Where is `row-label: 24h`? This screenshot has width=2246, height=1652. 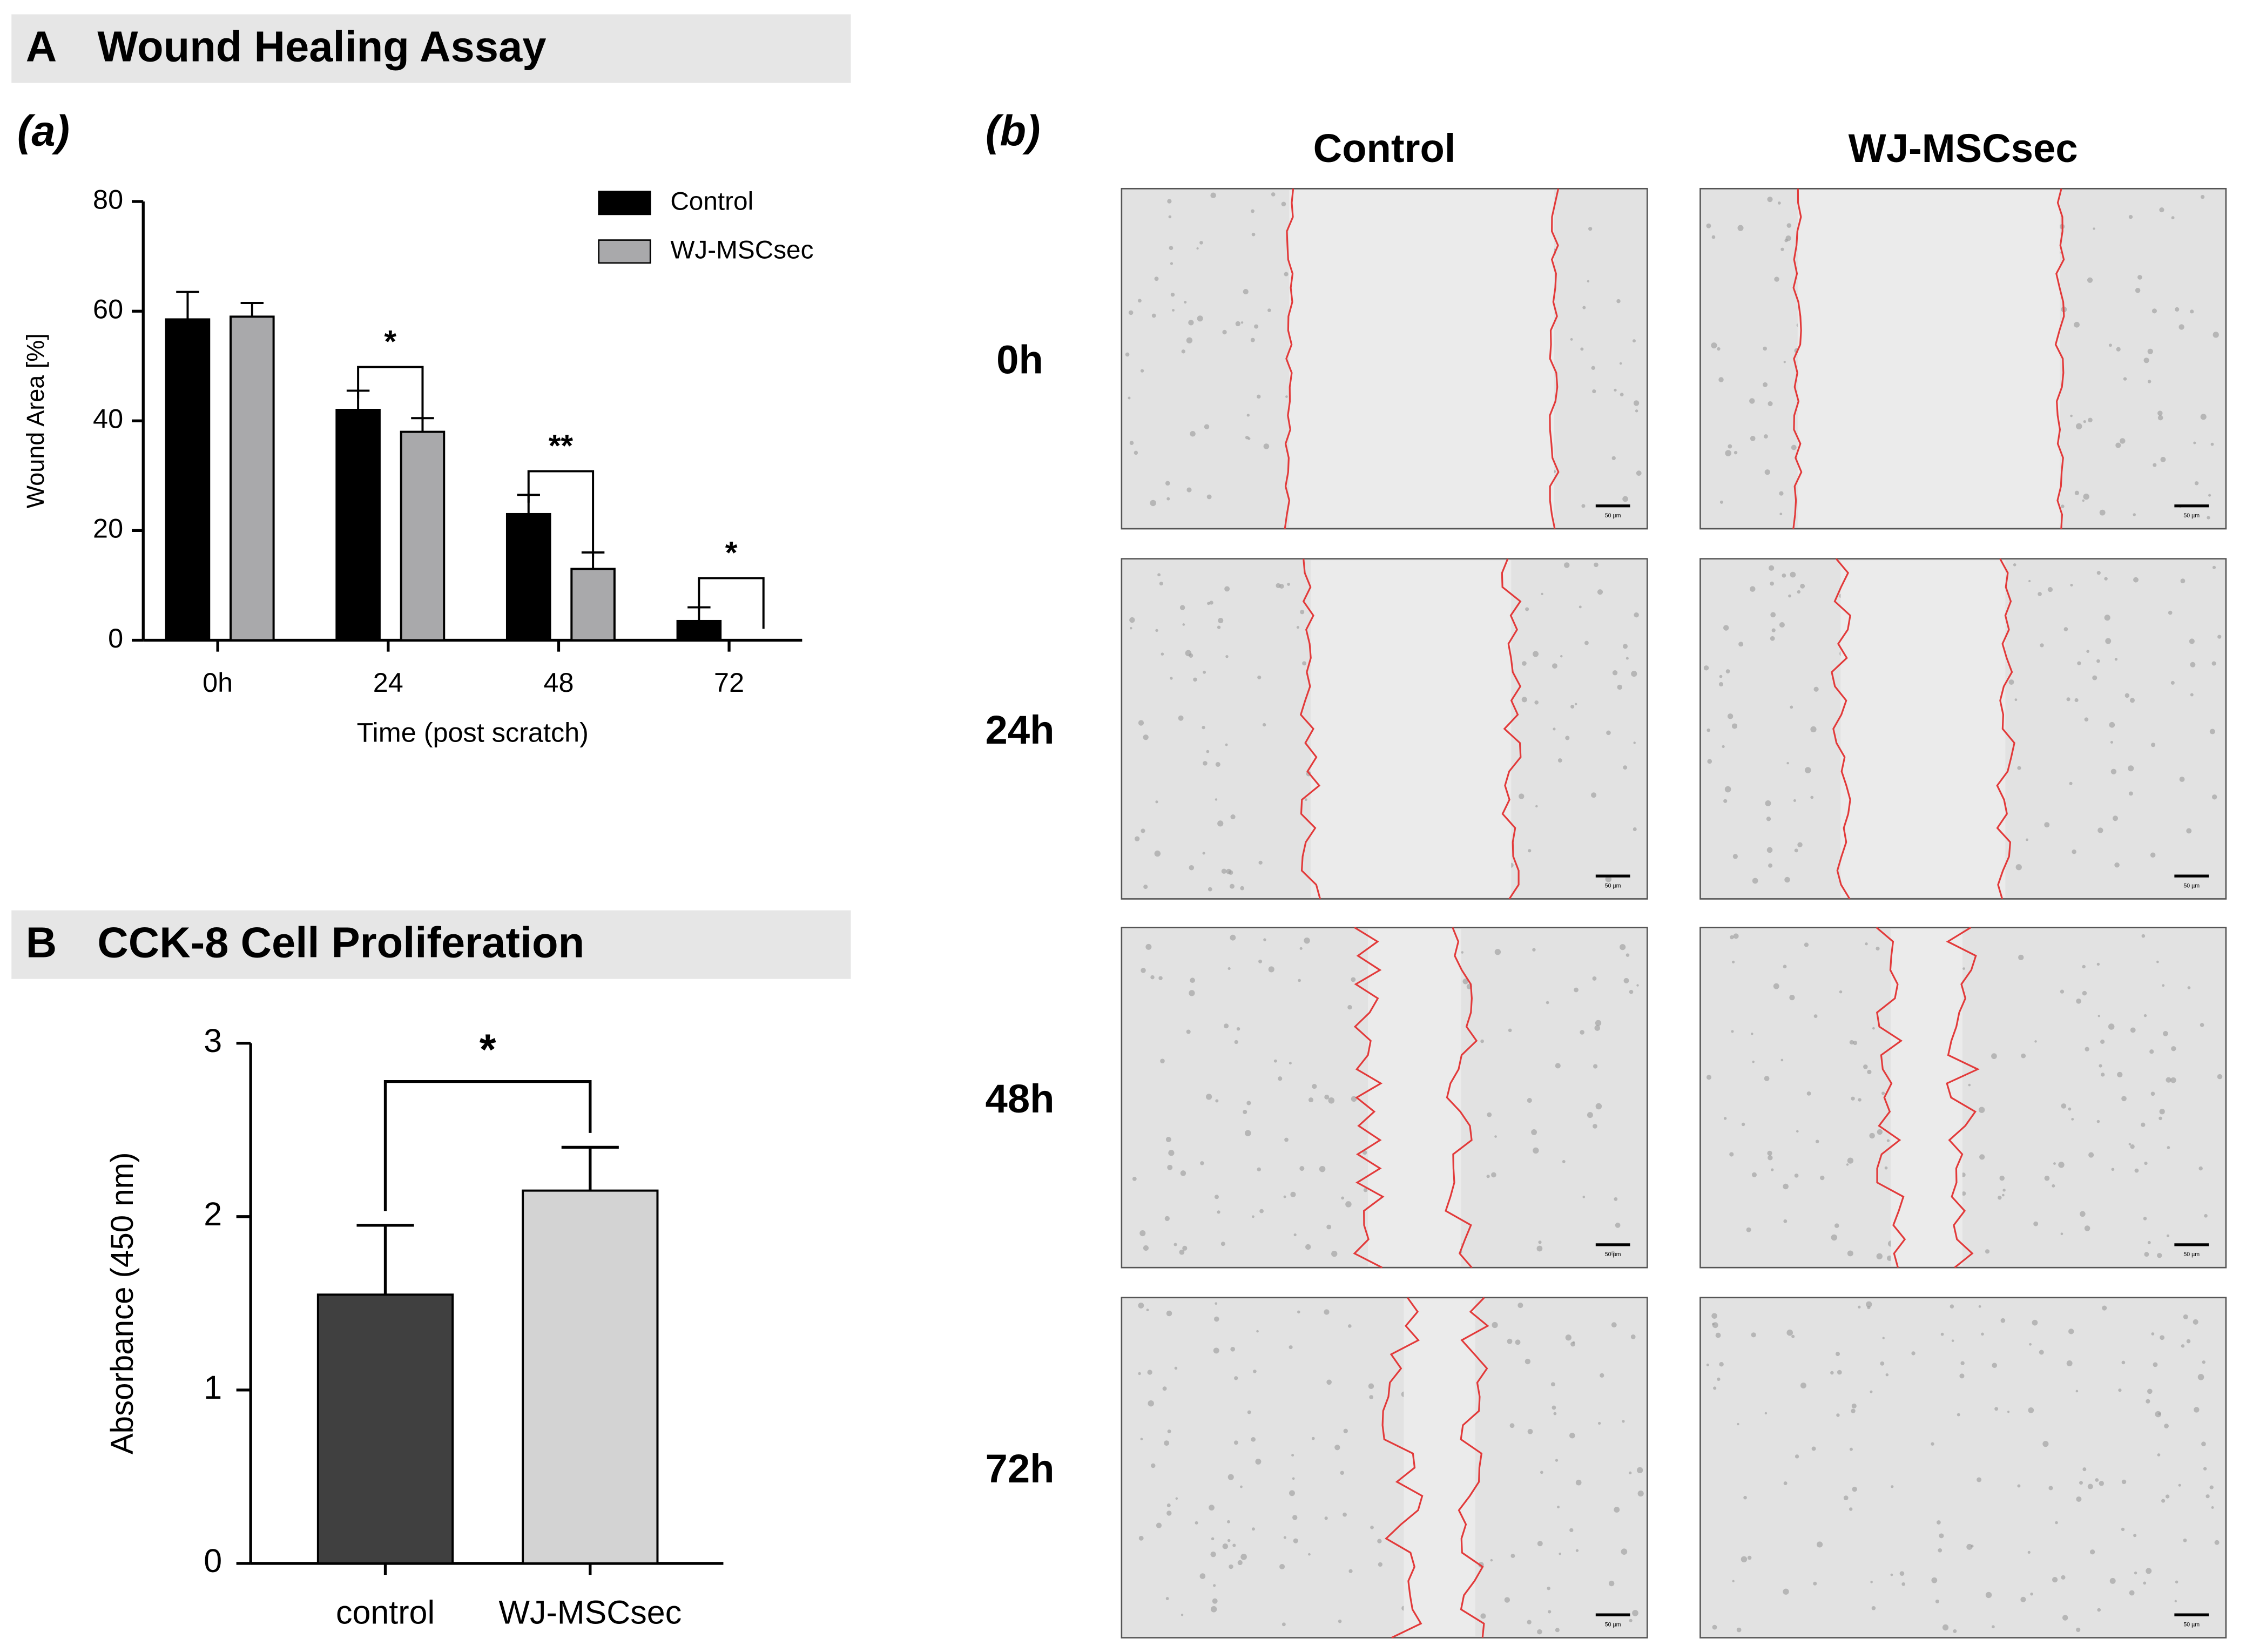
row-label: 24h is located at coordinates (1020, 730).